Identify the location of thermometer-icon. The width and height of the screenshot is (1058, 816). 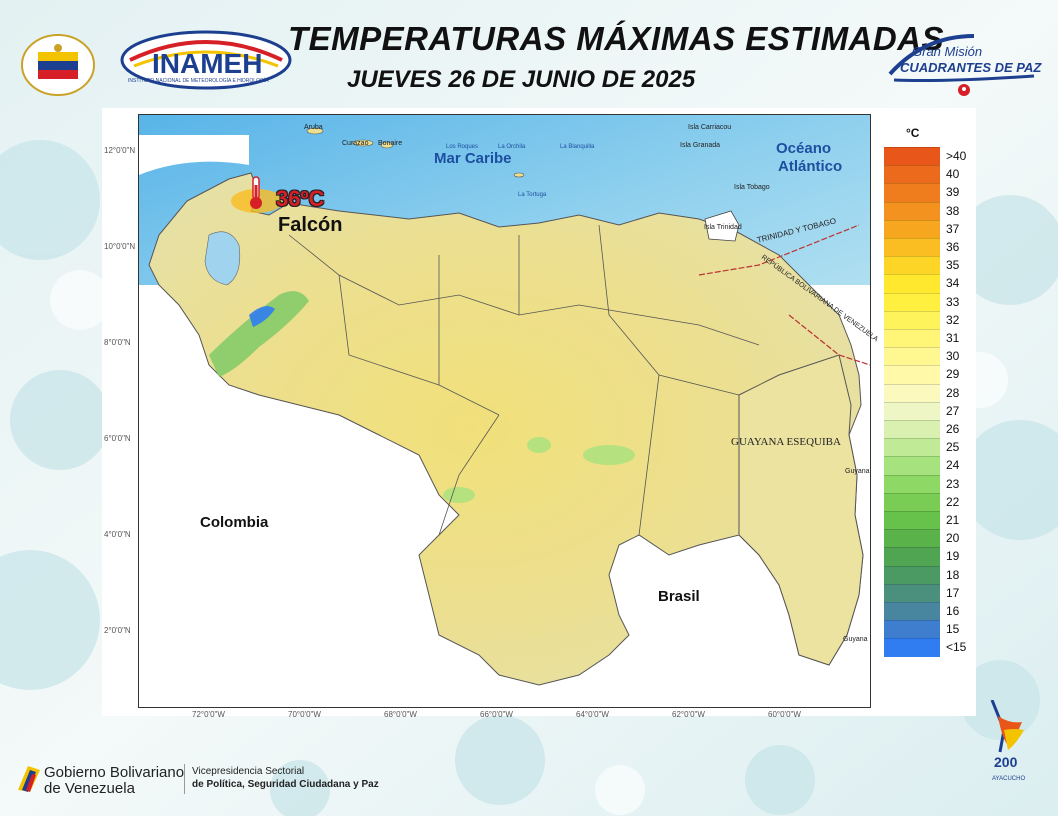
(256, 192).